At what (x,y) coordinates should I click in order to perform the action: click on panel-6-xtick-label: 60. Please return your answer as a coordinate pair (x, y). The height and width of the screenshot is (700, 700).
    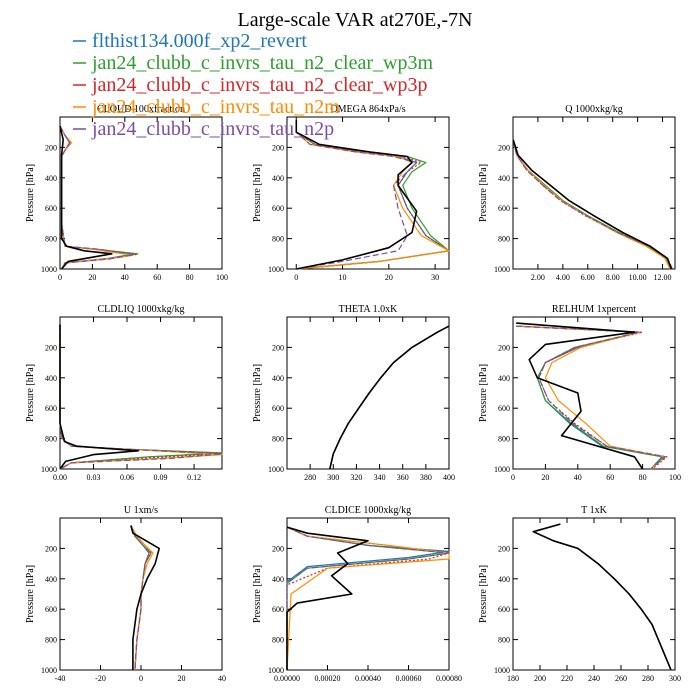
    Looking at the image, I should click on (610, 477).